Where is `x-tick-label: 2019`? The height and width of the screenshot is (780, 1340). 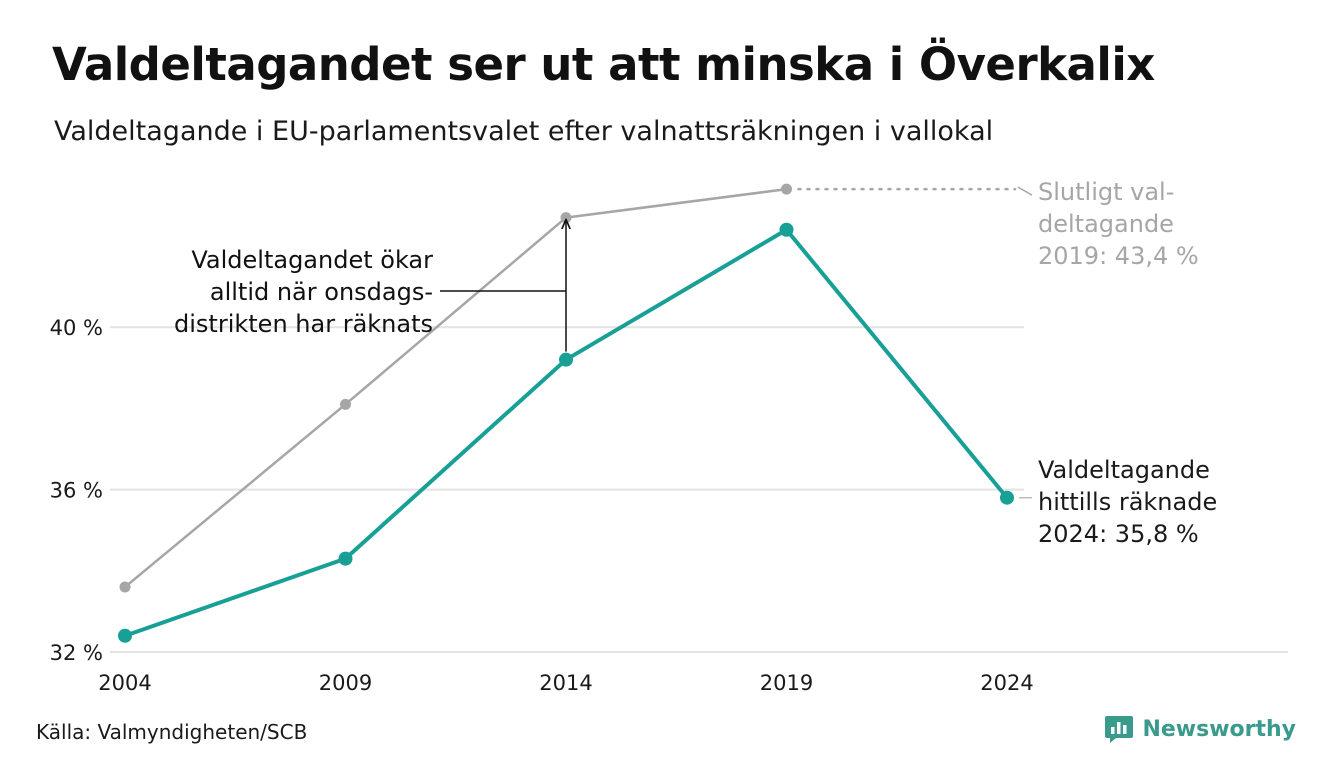
x-tick-label: 2019 is located at coordinates (786, 683).